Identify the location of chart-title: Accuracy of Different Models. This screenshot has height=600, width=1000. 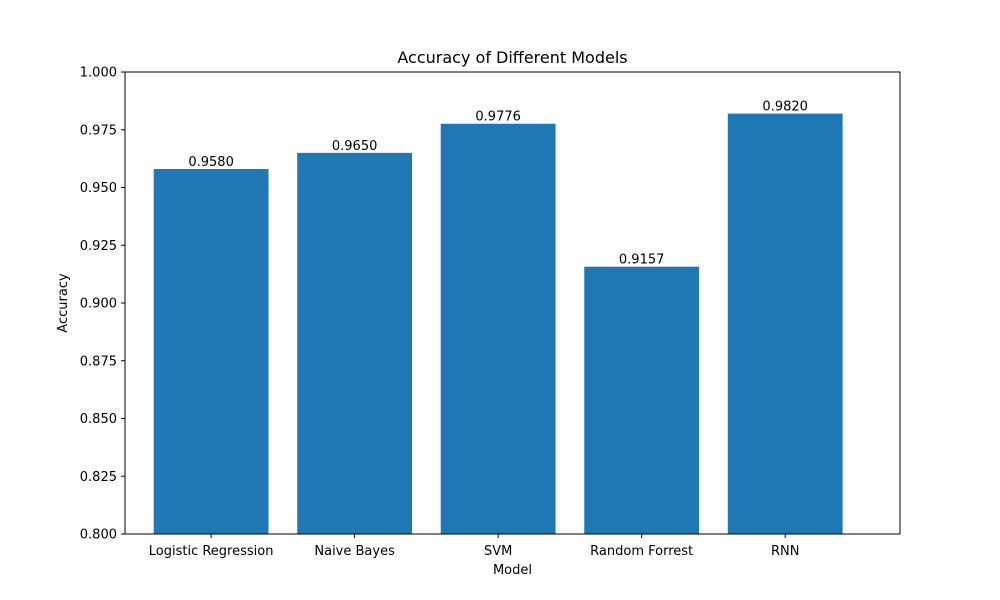
(512, 57).